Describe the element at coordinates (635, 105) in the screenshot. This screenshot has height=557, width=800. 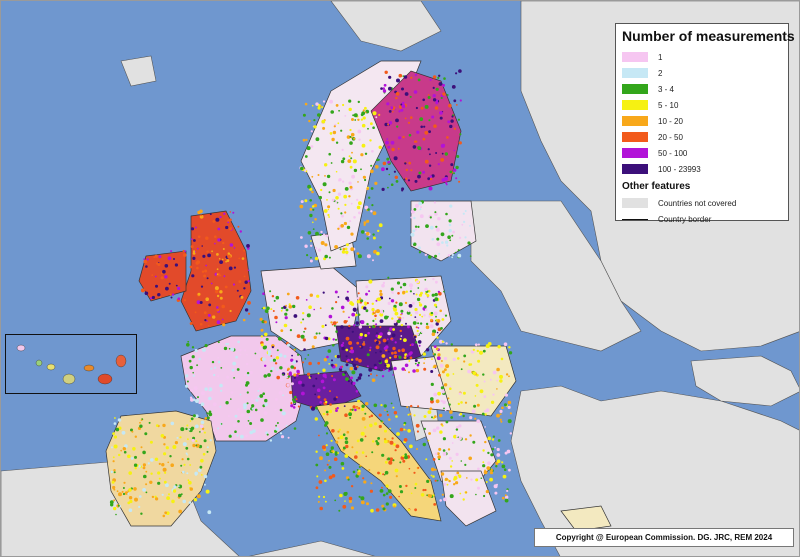
I see `legend-swatch` at that location.